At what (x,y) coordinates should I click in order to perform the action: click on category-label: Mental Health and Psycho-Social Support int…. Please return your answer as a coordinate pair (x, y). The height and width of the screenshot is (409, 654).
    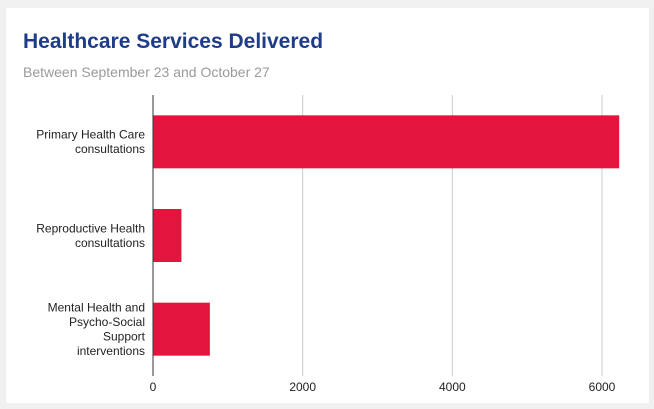
    Looking at the image, I should click on (97, 329).